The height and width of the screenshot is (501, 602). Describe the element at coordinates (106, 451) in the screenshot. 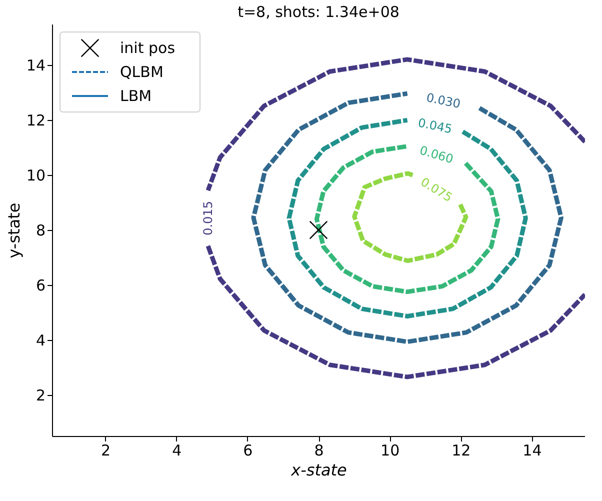

I see `x-tick-label: 2` at that location.